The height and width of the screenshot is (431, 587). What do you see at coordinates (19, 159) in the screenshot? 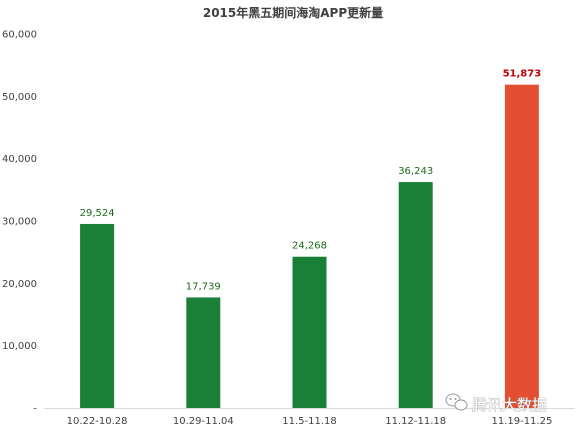
I see `y-tick-label: 40,000` at bounding box center [19, 159].